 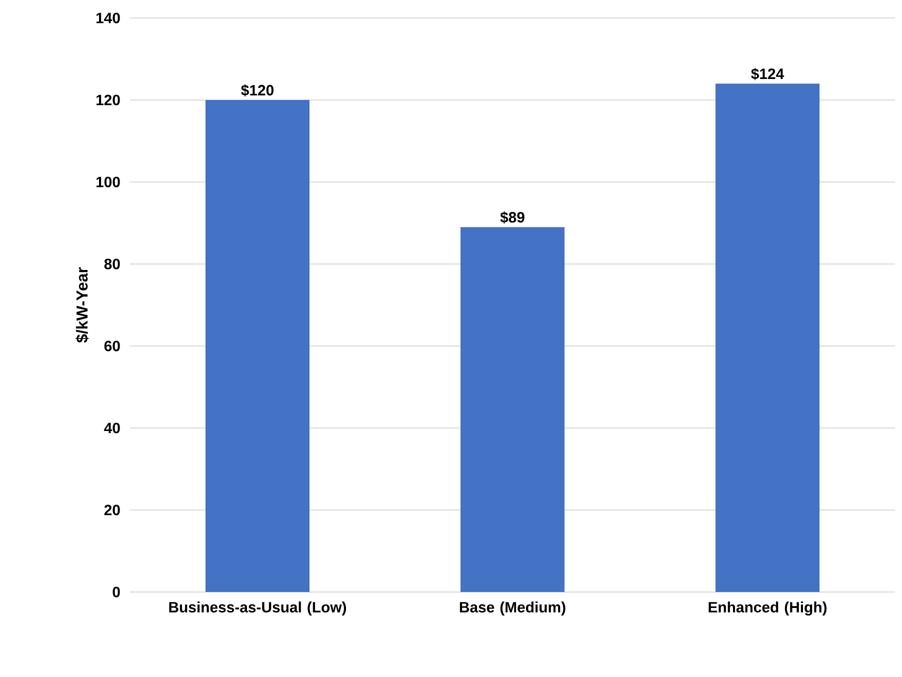 I want to click on data-label: $120, so click(x=257, y=90).